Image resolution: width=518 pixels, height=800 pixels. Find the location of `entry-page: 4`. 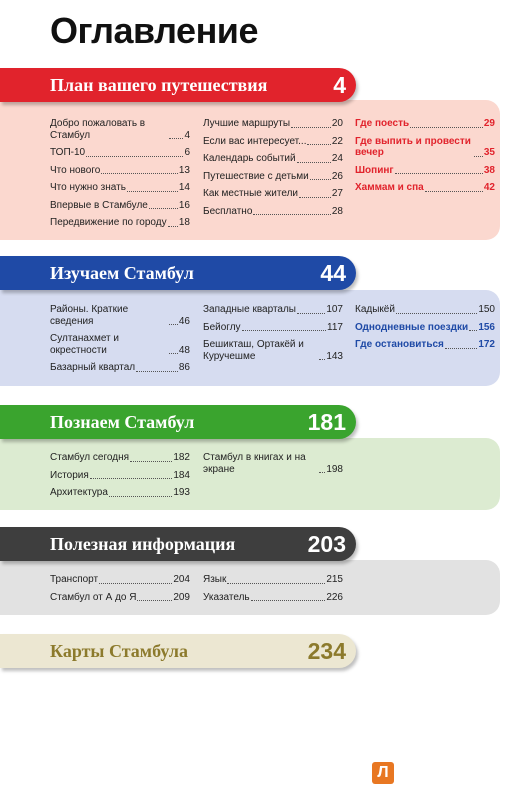

entry-page: 4 is located at coordinates (187, 135).